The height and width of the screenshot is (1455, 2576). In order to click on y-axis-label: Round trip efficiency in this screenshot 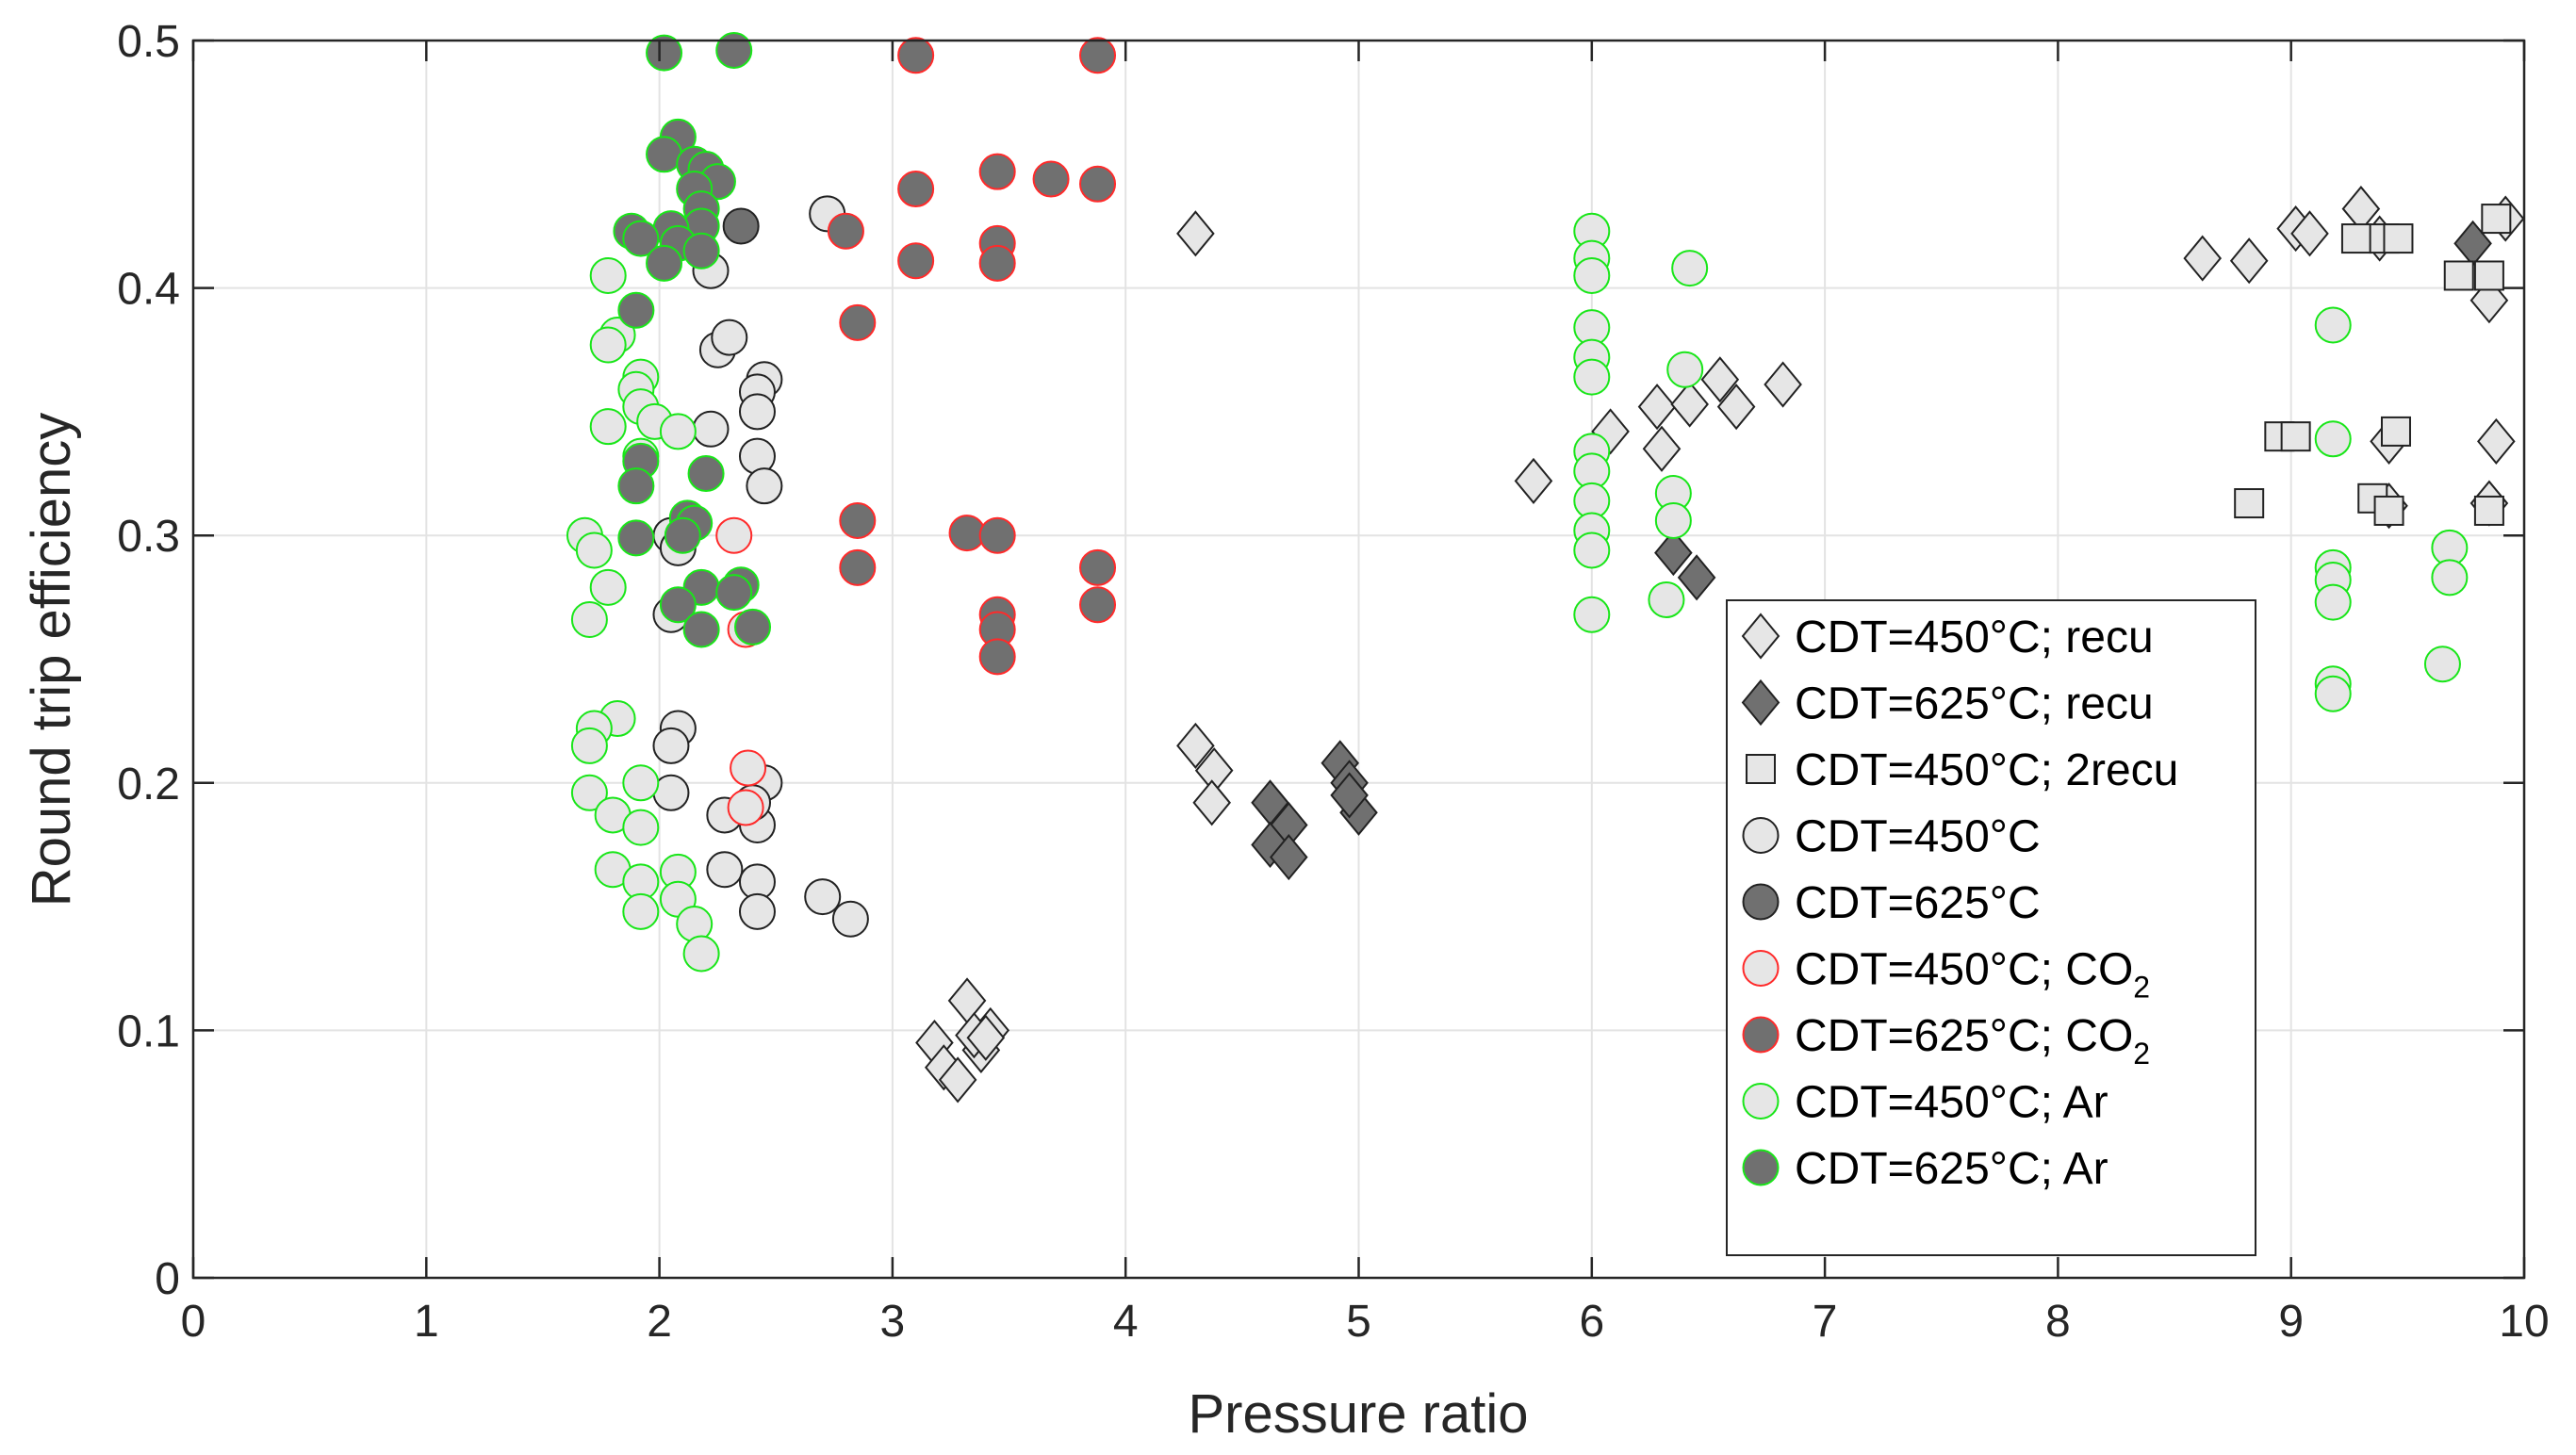, I will do `click(51, 660)`.